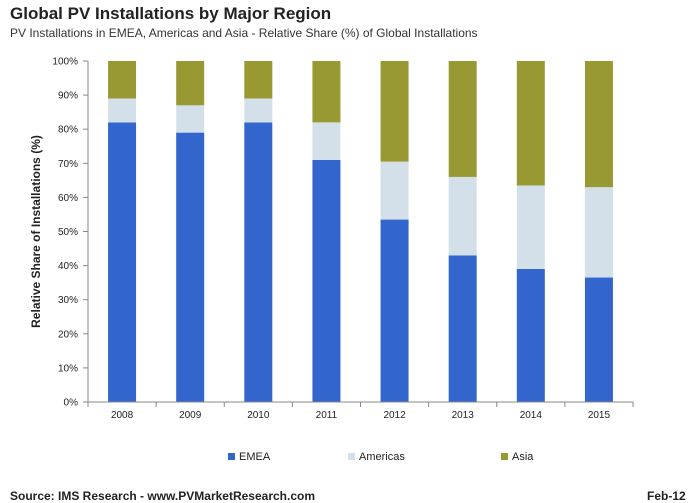 The width and height of the screenshot is (700, 503). Describe the element at coordinates (462, 328) in the screenshot. I see `bar-emea-2013` at that location.